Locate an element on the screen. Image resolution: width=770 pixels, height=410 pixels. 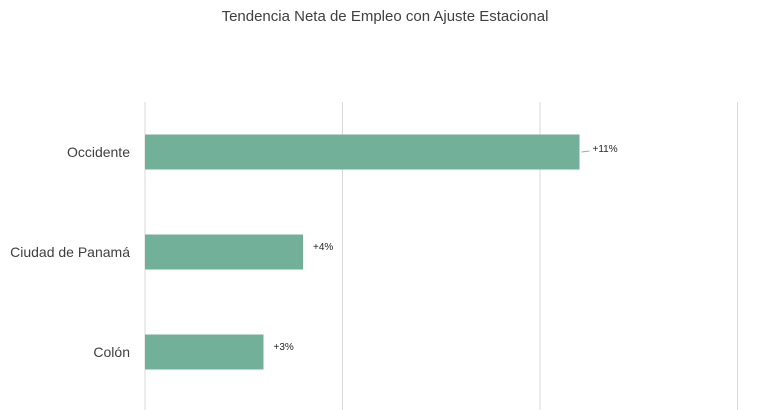
data-label: +4% is located at coordinates (323, 247).